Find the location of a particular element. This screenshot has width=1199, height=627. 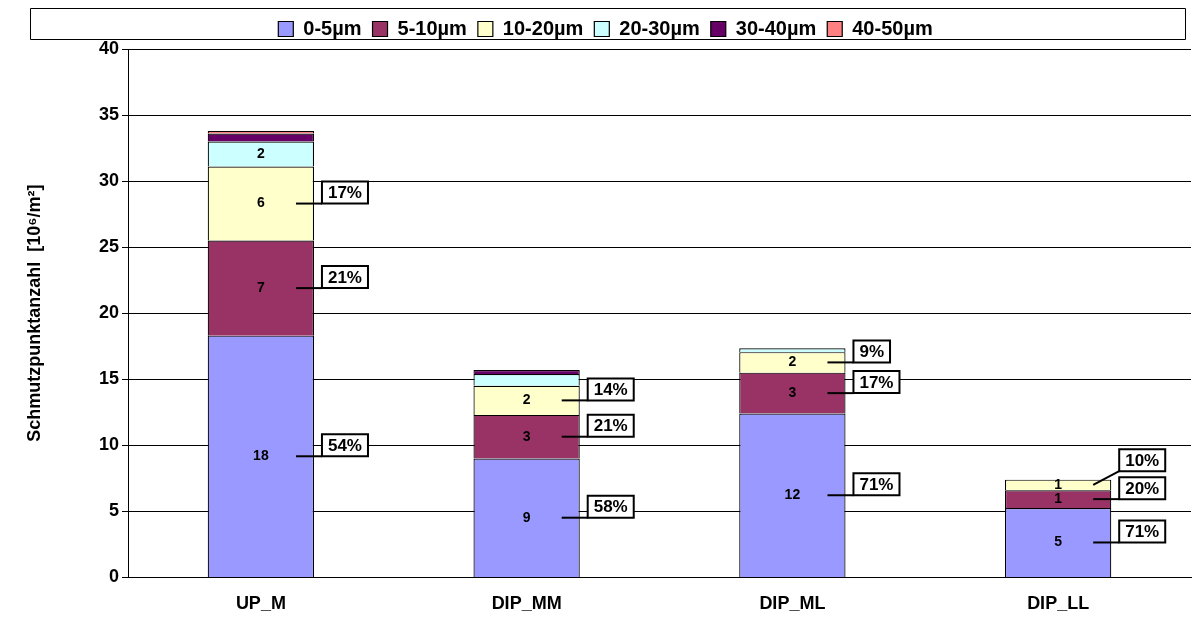

data-label: 5 is located at coordinates (1058, 541).